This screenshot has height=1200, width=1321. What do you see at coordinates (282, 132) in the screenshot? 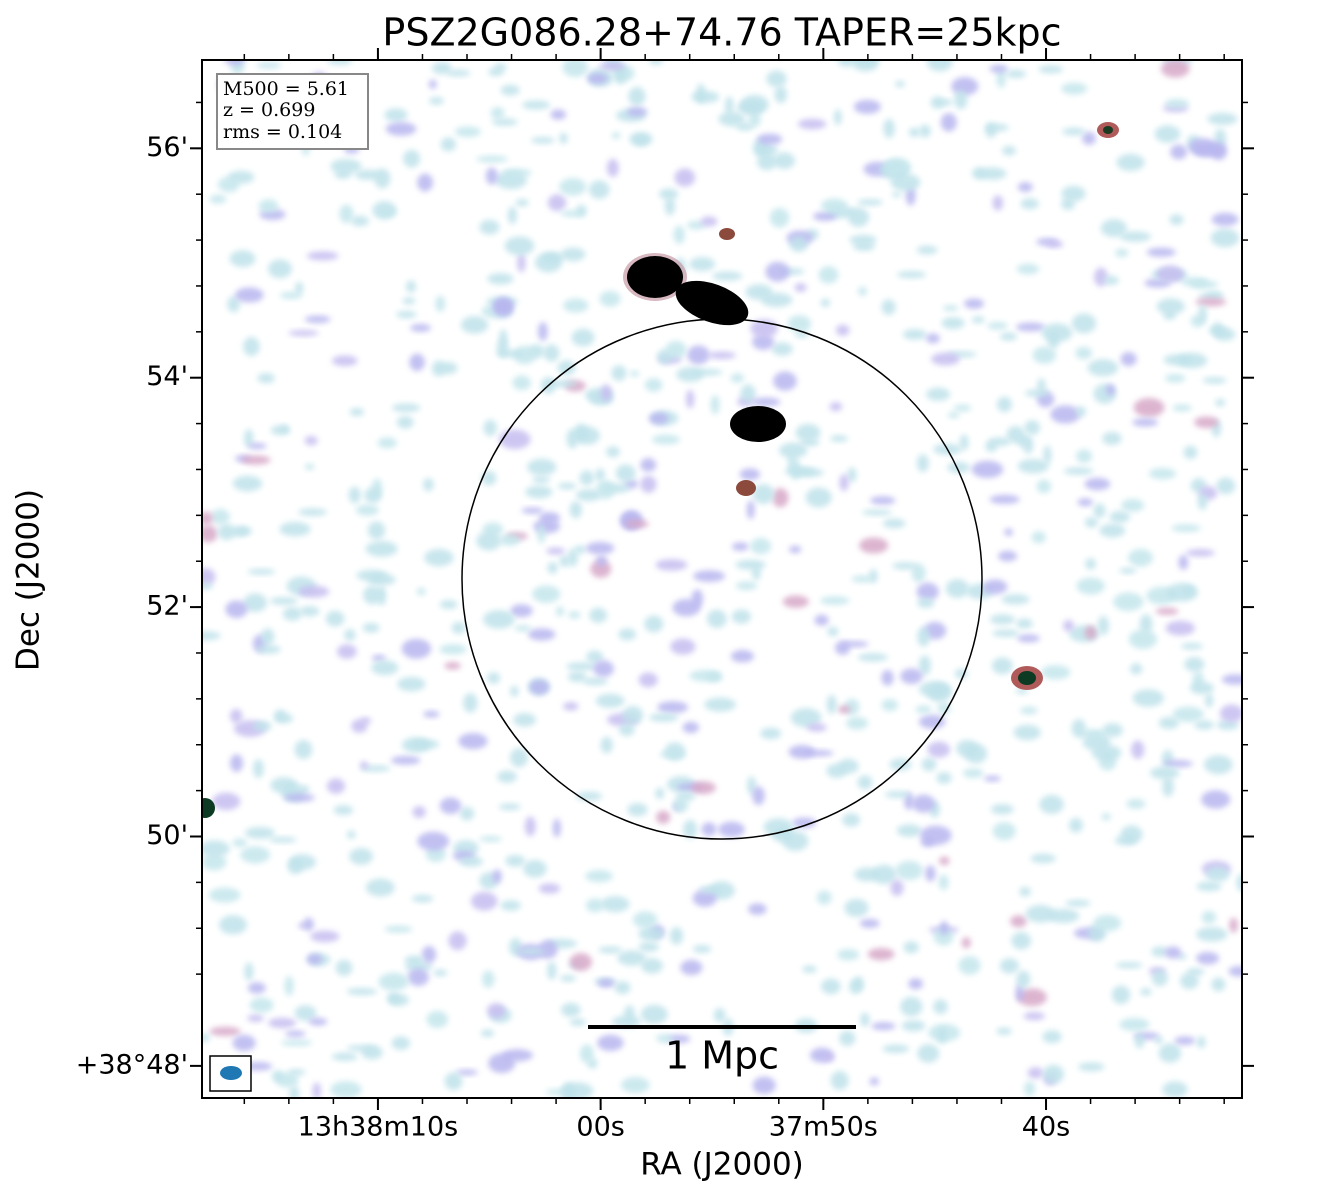
I see `info-text: rms = 0.104` at bounding box center [282, 132].